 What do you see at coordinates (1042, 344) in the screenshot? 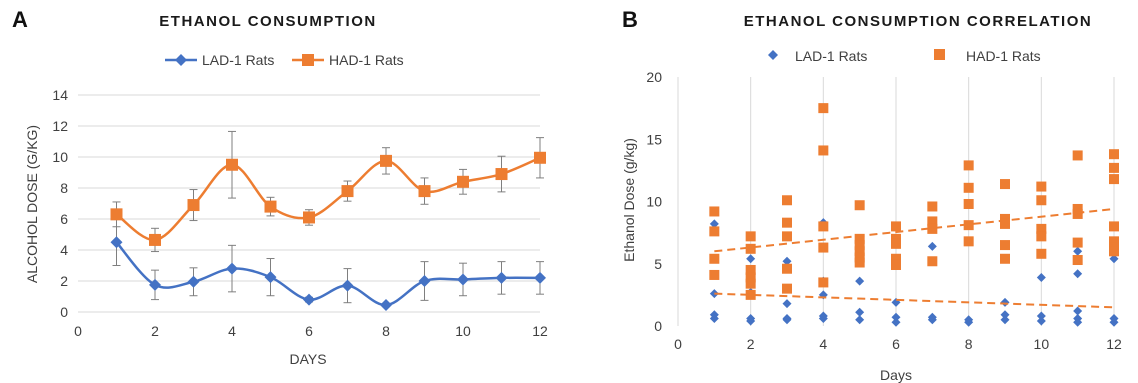
I see `panel-b-x-tick-label: 10` at bounding box center [1042, 344].